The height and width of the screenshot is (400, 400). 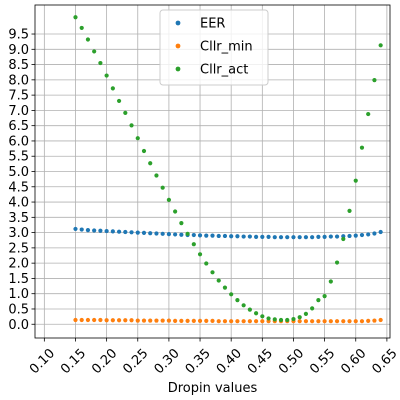 What do you see at coordinates (18, 65) in the screenshot?
I see `y-tick-label: 8.5` at bounding box center [18, 65].